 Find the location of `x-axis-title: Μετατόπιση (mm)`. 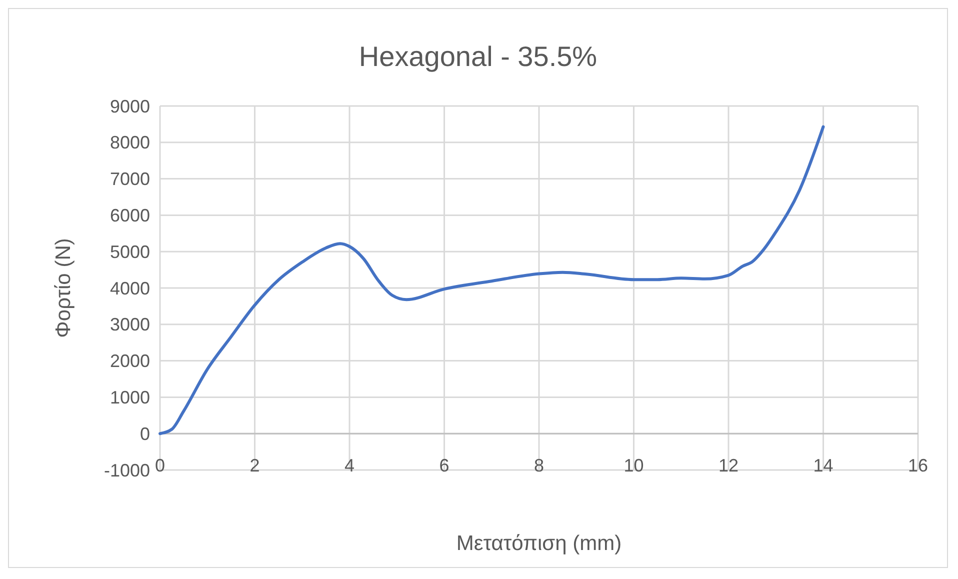

x-axis-title: Μετατόπιση (mm) is located at coordinates (539, 543).